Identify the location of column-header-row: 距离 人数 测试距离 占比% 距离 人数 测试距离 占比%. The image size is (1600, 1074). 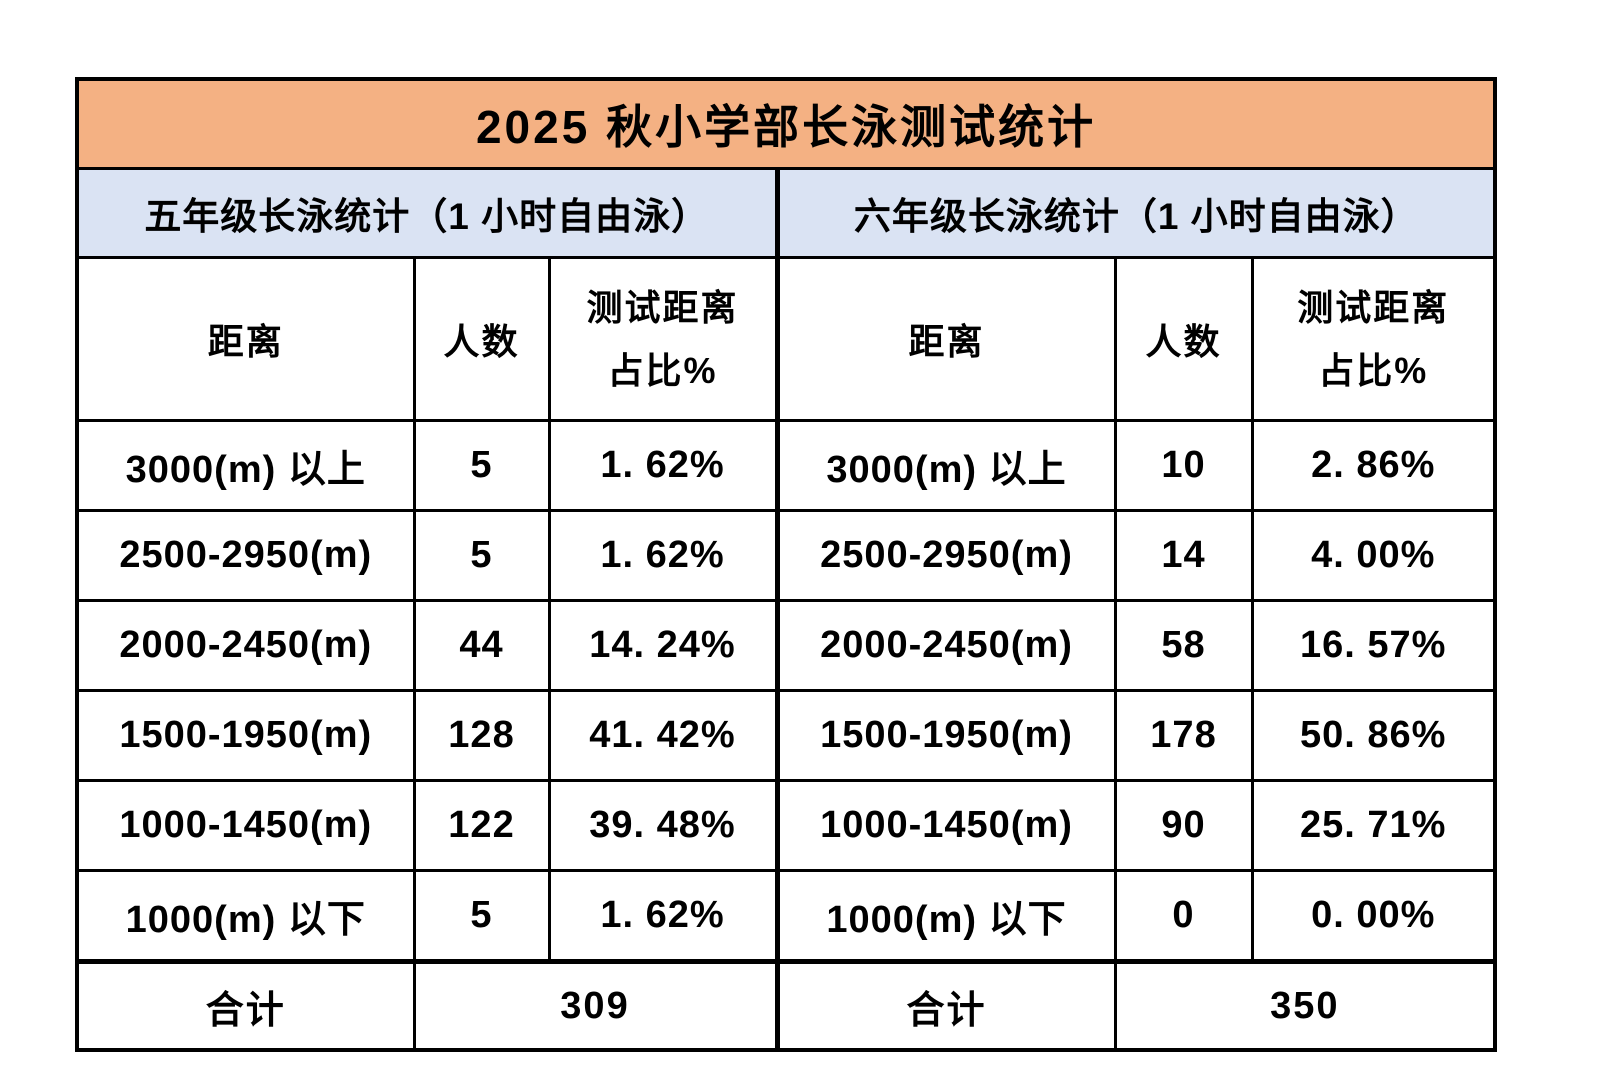
(786, 339).